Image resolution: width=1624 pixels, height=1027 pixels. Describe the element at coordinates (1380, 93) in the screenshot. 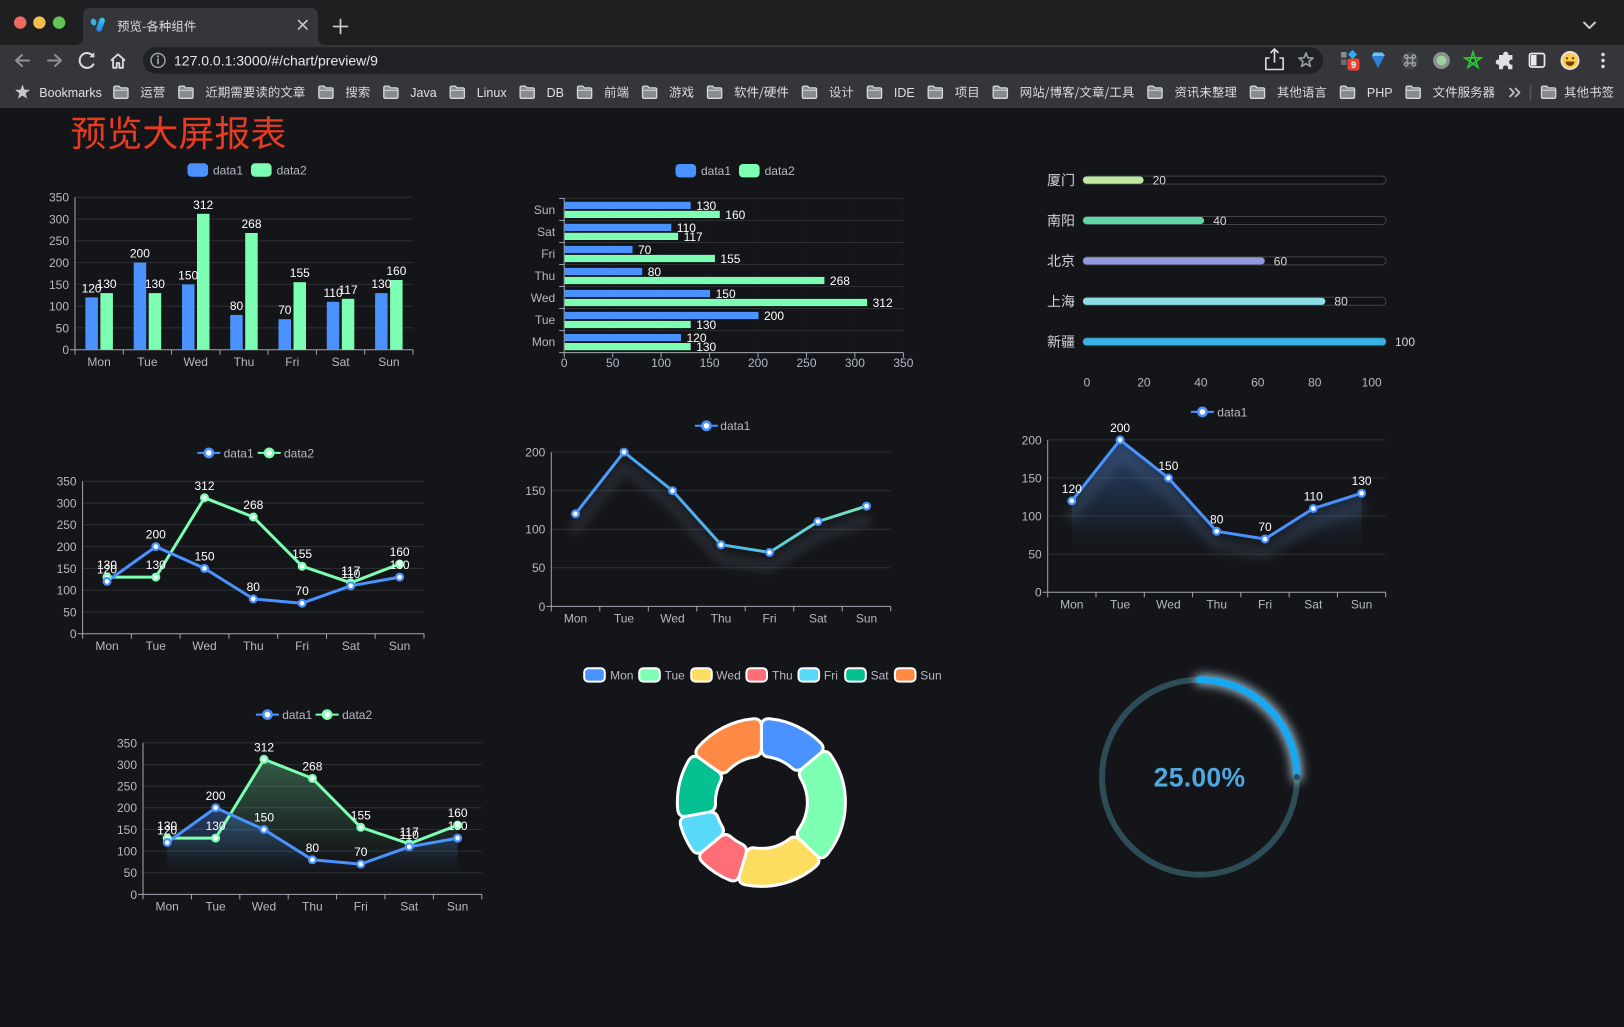

I see `svg-text: PHP` at that location.